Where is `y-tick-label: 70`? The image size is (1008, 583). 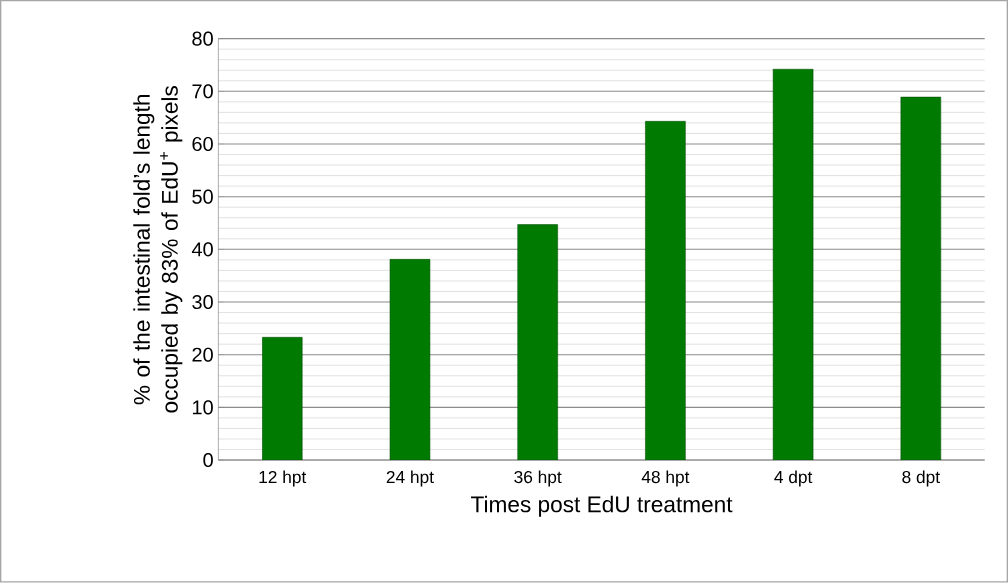 y-tick-label: 70 is located at coordinates (202, 91).